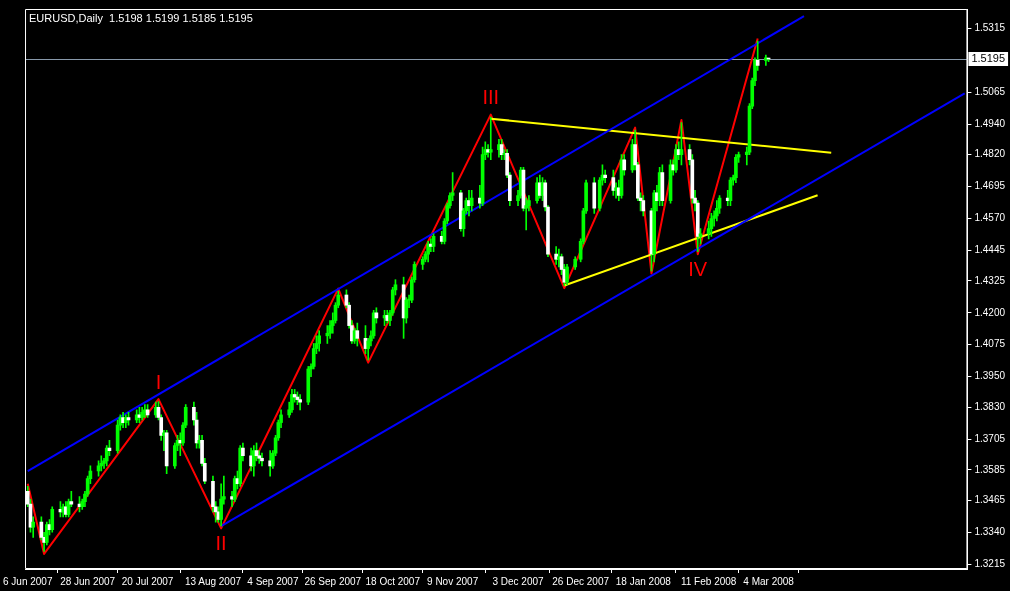 The height and width of the screenshot is (591, 1010). I want to click on x-tick-label: 4 Mar 2008, so click(769, 581).